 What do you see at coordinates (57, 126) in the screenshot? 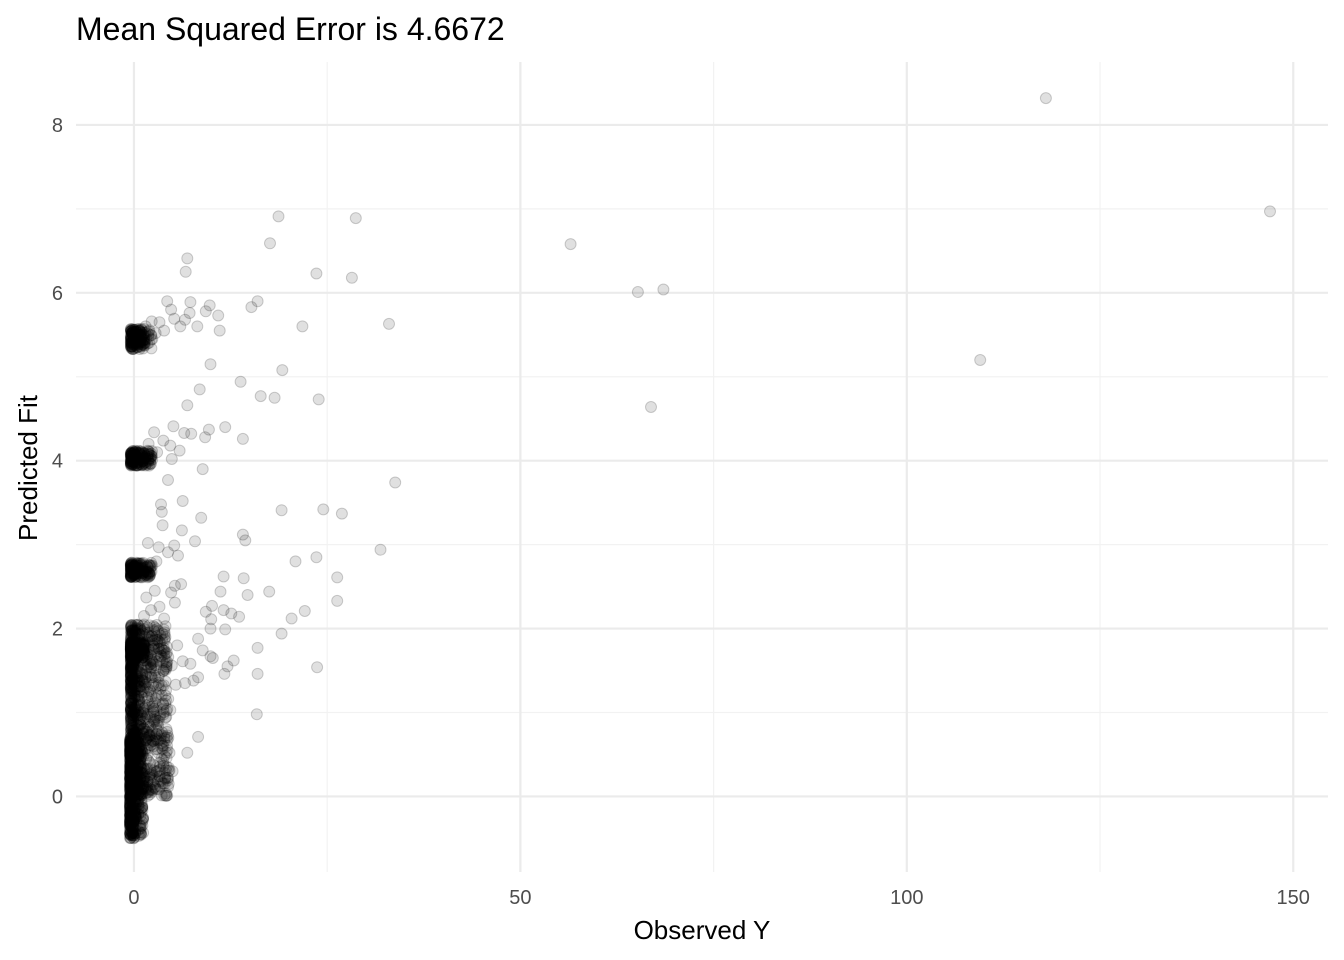
I see `y-tick-label: 8` at bounding box center [57, 126].